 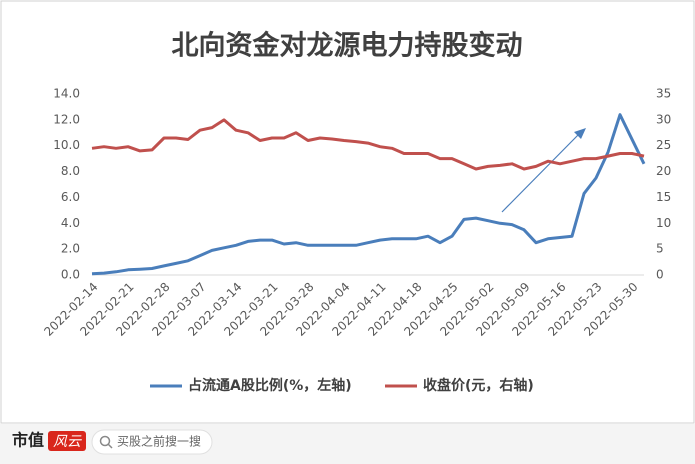 What do you see at coordinates (159, 441) in the screenshot?
I see `search-placeholder: 买股之前搜一搜` at bounding box center [159, 441].